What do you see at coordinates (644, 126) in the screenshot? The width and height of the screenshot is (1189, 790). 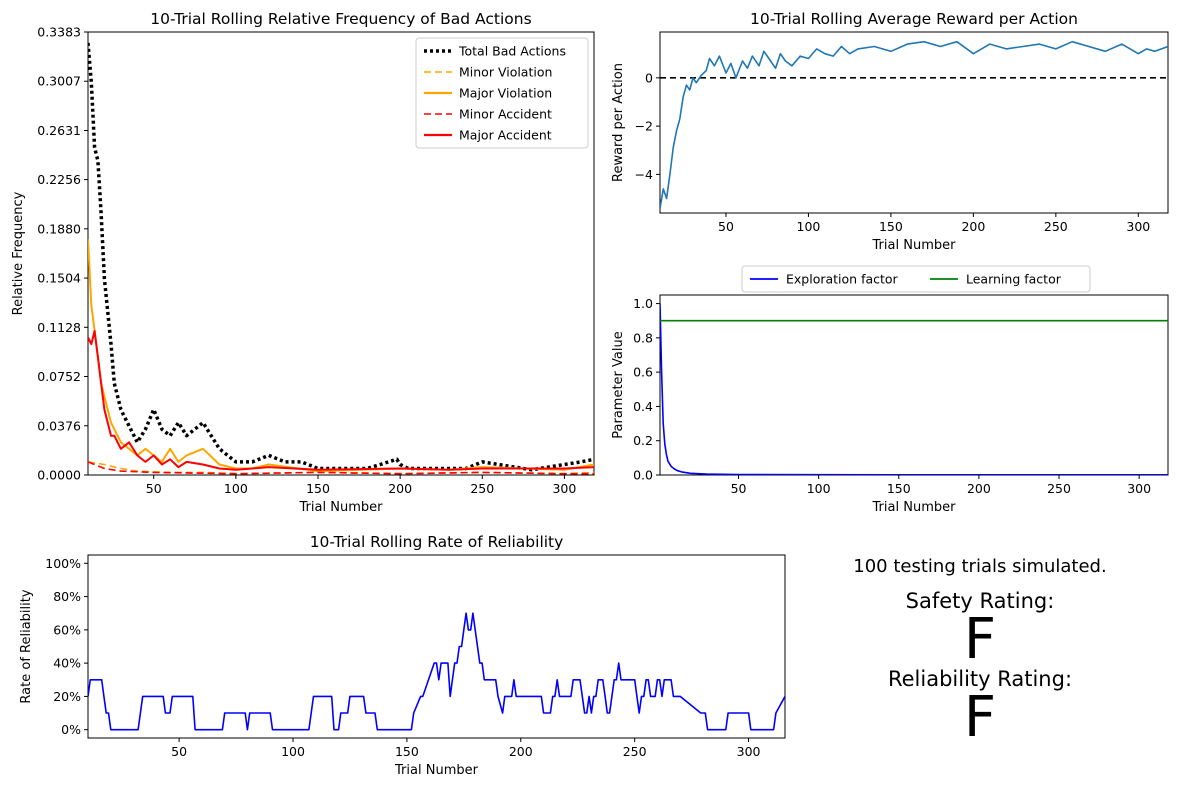 I see `y-tick-label: −2` at bounding box center [644, 126].